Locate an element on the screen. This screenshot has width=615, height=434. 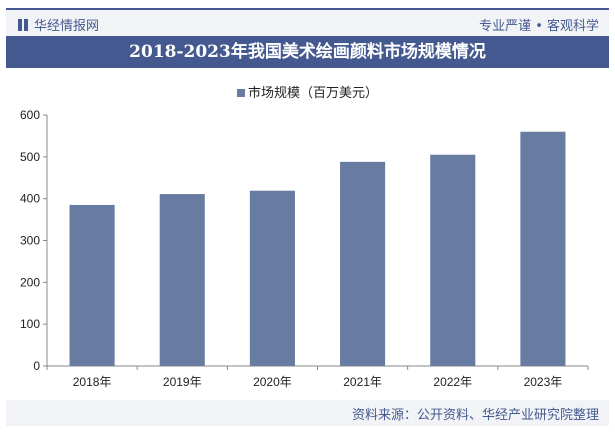
chart-title: 2018-2023年我国美术绘画颜料市场规模情况 is located at coordinates (307, 52).